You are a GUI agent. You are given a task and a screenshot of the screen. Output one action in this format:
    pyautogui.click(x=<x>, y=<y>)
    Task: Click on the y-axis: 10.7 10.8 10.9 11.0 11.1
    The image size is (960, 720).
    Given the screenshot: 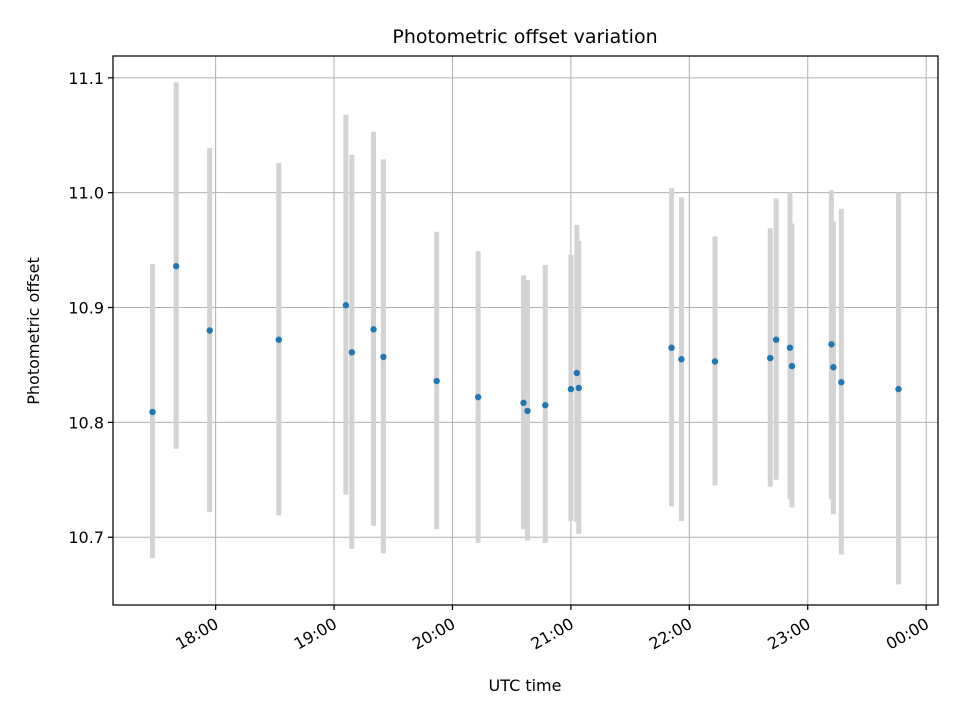 What is the action you would take?
    pyautogui.click(x=90, y=308)
    